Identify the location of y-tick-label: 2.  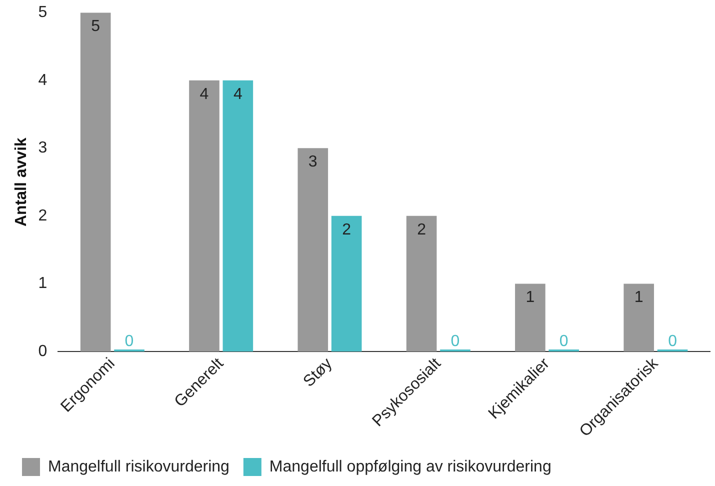
(43, 215).